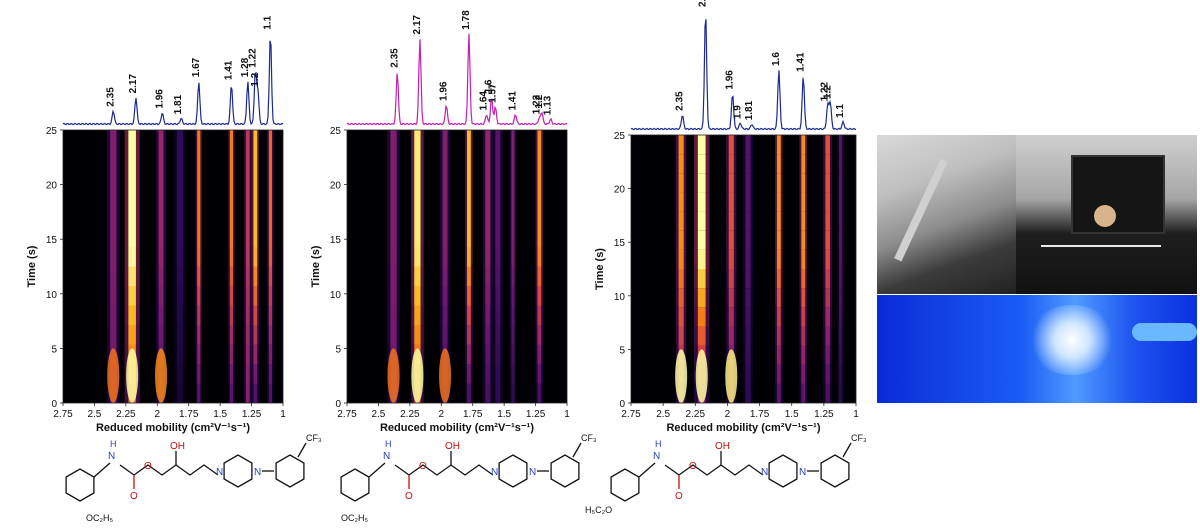  Describe the element at coordinates (512, 101) in the screenshot. I see `peak-label: 1.41` at that location.